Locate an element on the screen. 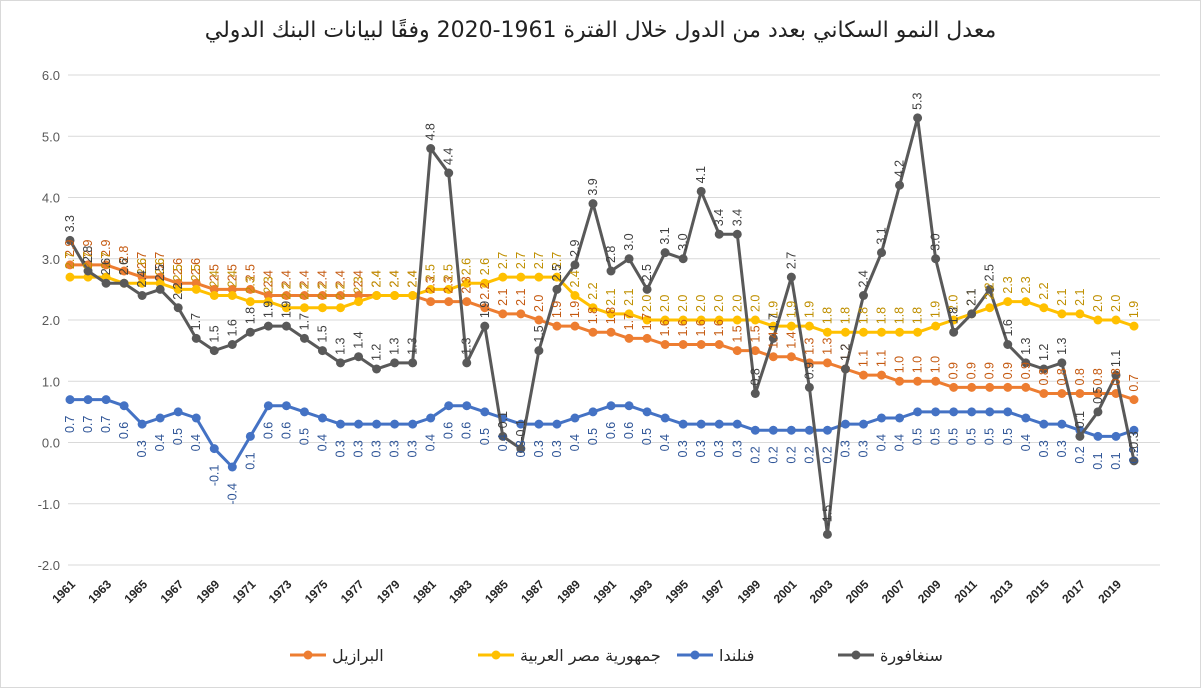 The image size is (1201, 688). data-label: 2.0 is located at coordinates (665, 303).